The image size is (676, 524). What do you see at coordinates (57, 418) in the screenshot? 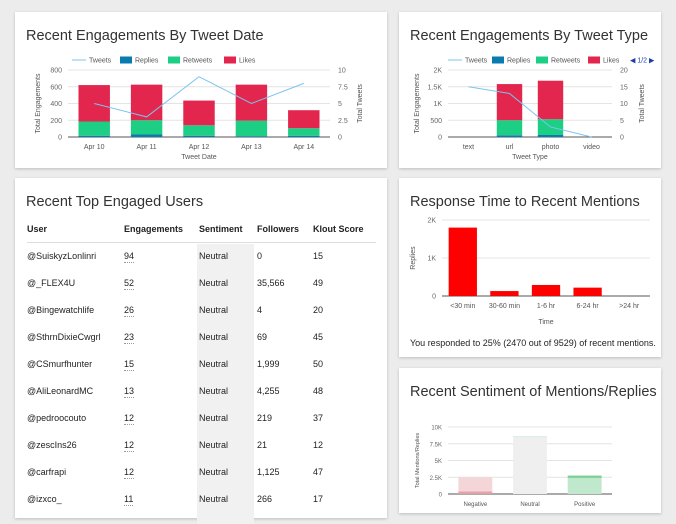
I see `user-handle: @pedroocouto` at bounding box center [57, 418].